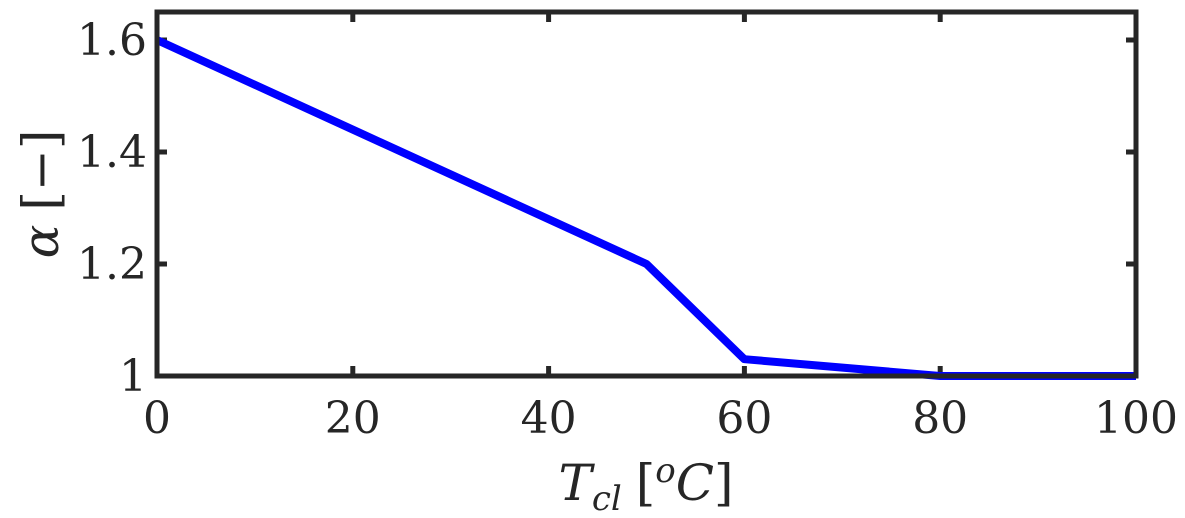 The width and height of the screenshot is (1185, 518). What do you see at coordinates (41, 194) in the screenshot?
I see `y-axis-label: α[−]` at bounding box center [41, 194].